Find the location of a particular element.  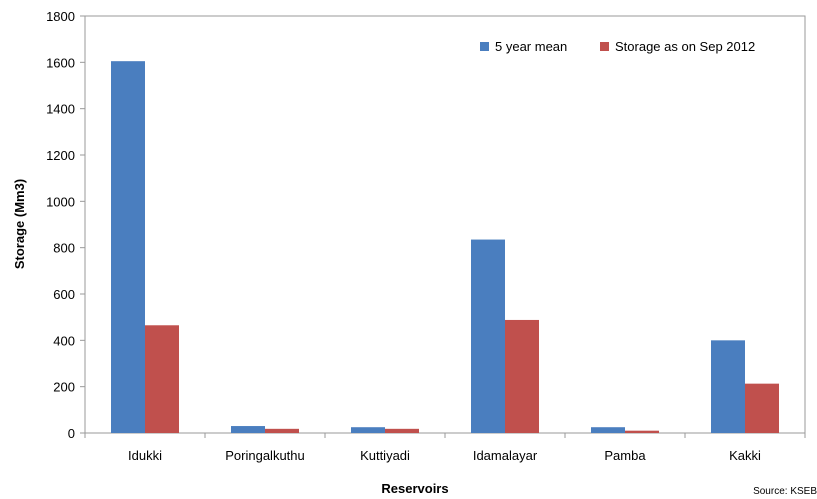

x-axis-title: Reservoirs is located at coordinates (414, 488).